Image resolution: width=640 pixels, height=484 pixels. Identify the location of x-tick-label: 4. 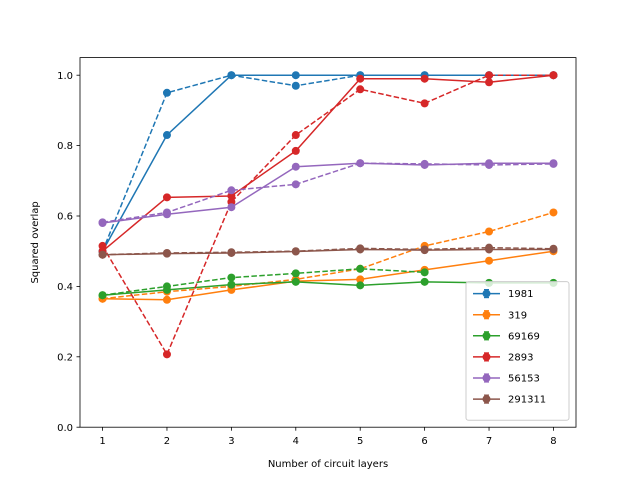
(296, 441).